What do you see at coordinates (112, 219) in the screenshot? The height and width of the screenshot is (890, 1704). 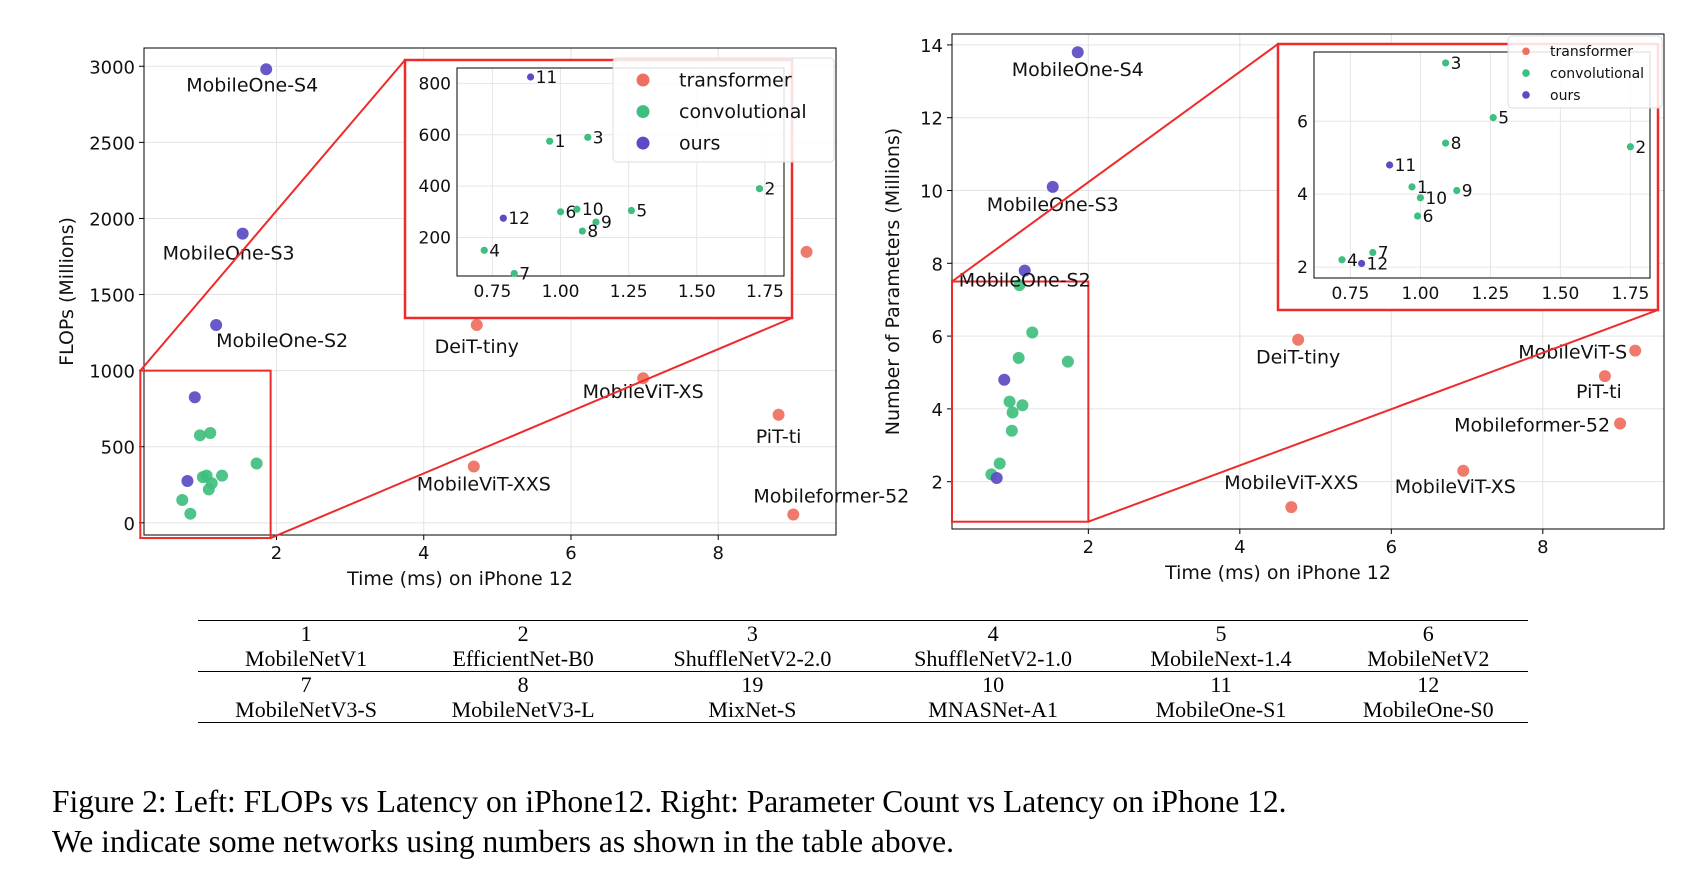 I see `y-tick-label: 2000` at bounding box center [112, 219].